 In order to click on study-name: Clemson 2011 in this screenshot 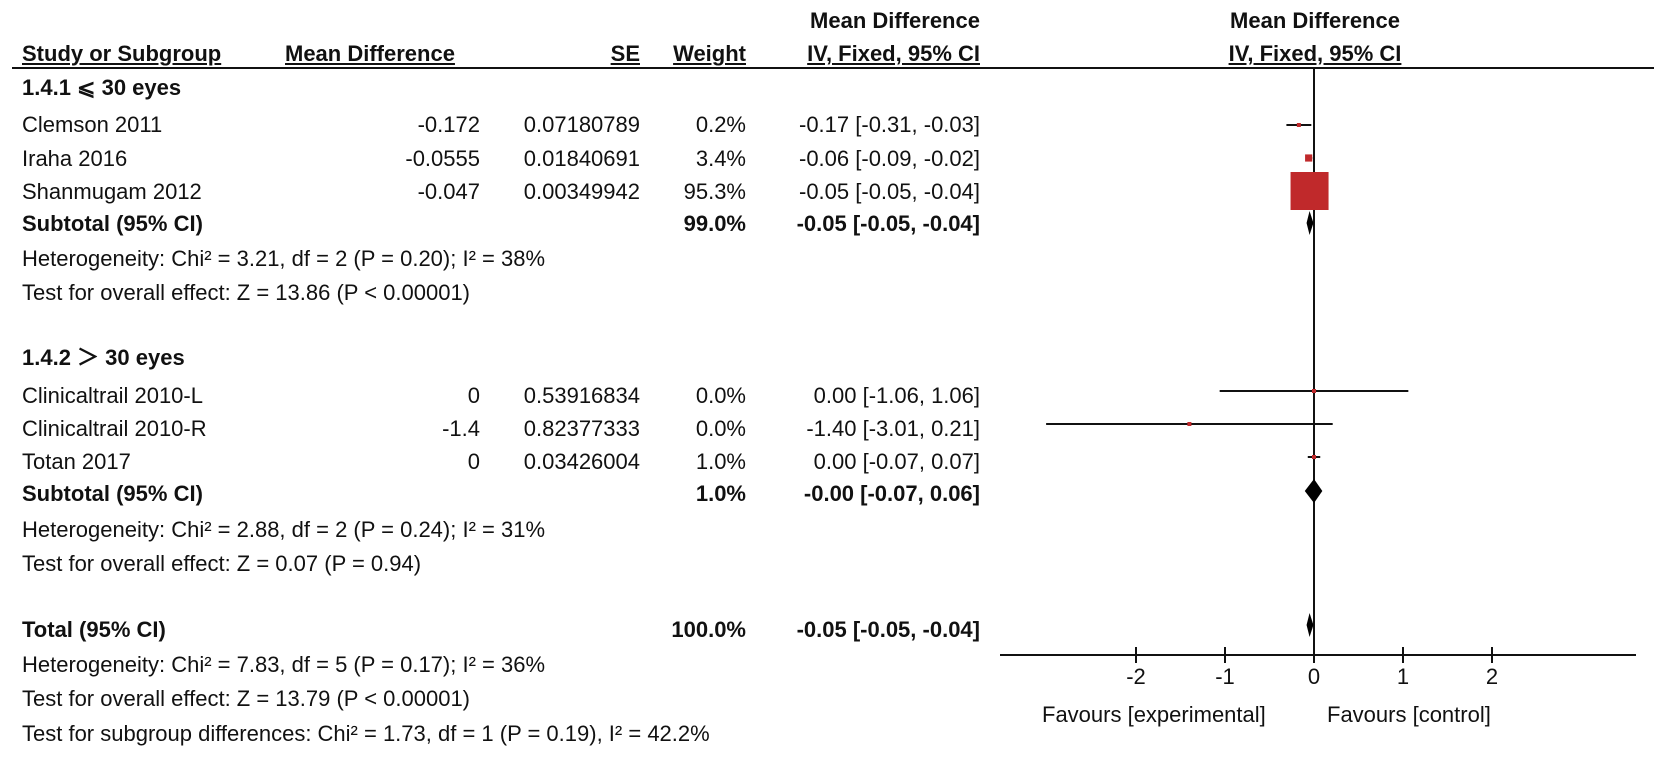, I will do `click(92, 124)`.